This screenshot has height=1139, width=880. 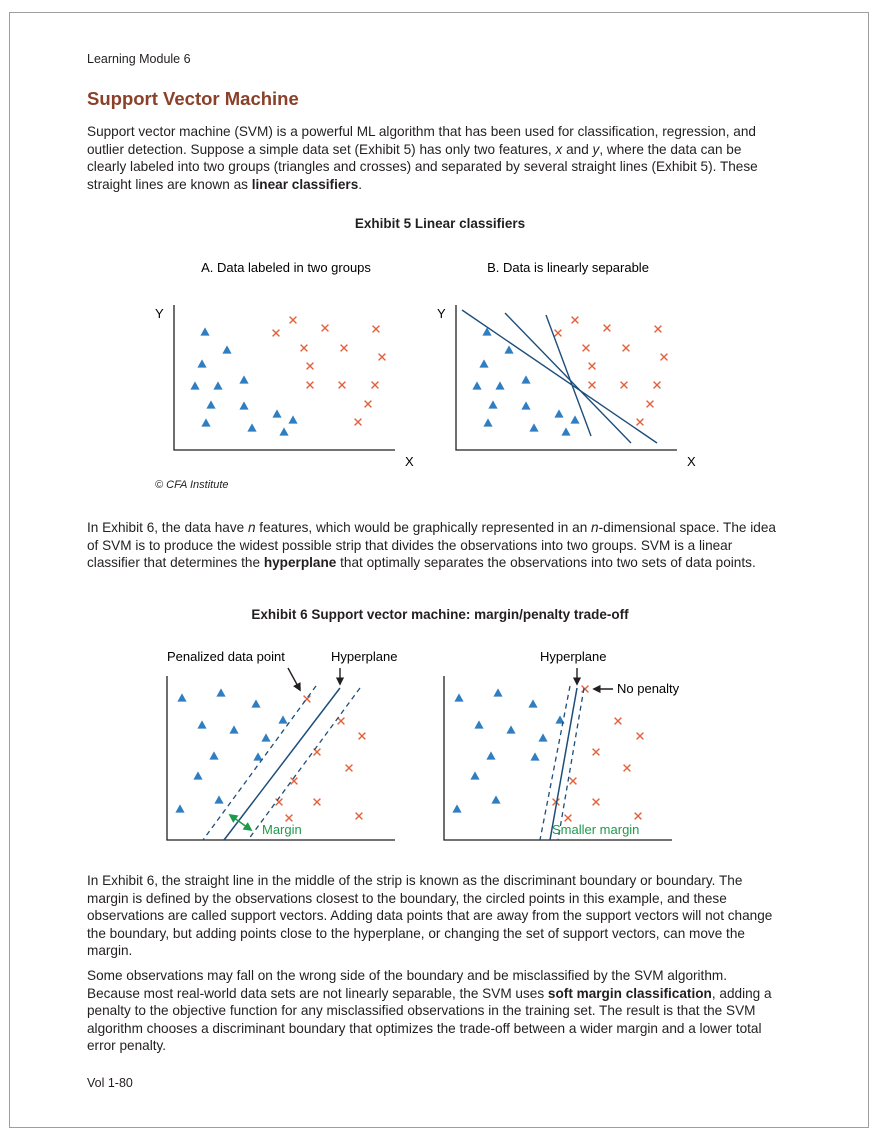 What do you see at coordinates (559, 149) in the screenshot?
I see `italic-term: x` at bounding box center [559, 149].